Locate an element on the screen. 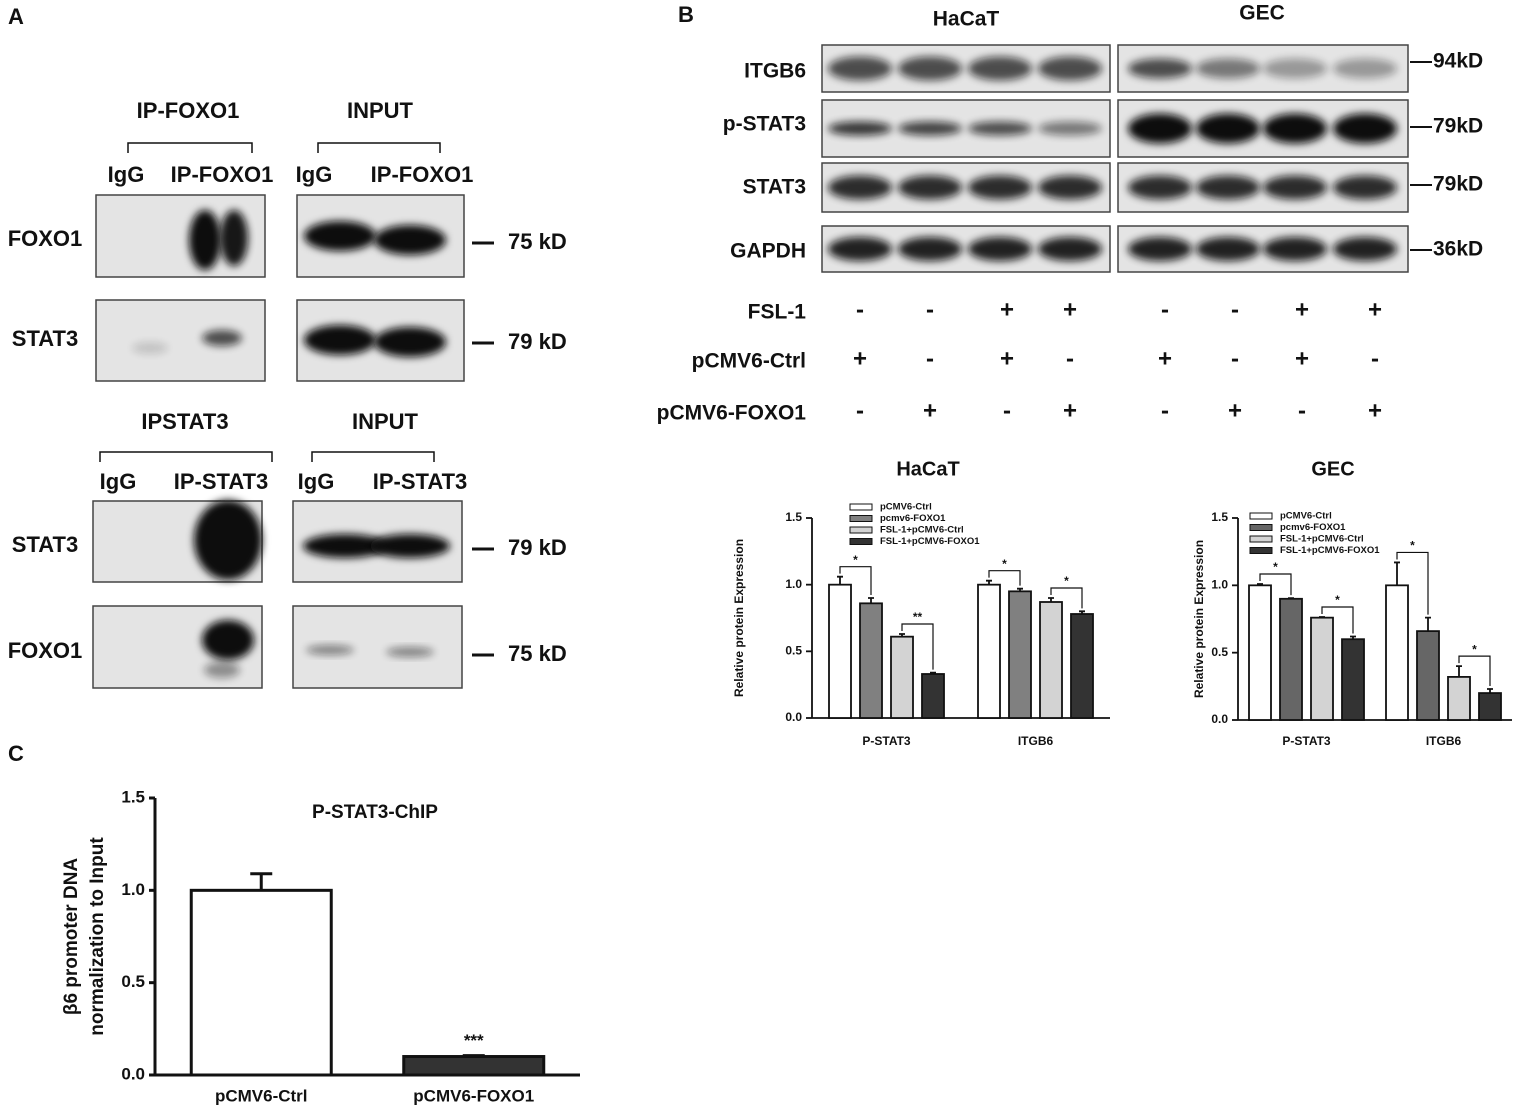  panel-label: C is located at coordinates (16, 753).